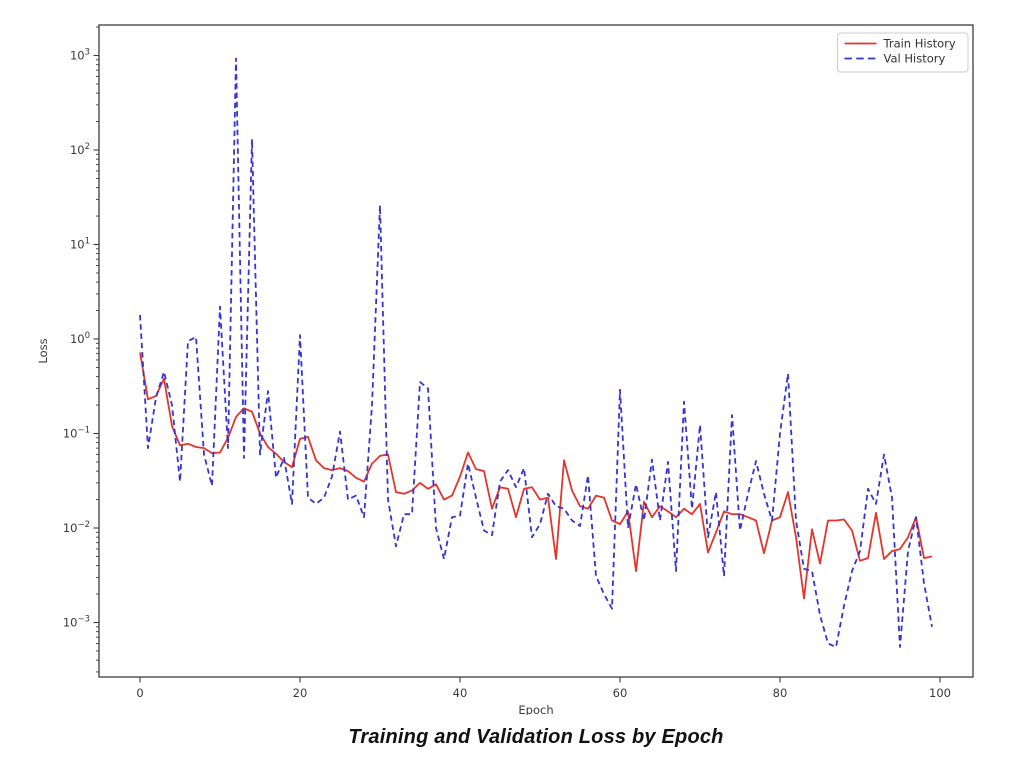 This screenshot has width=1009, height=775. I want to click on x-tick-label: 0, so click(139, 693).